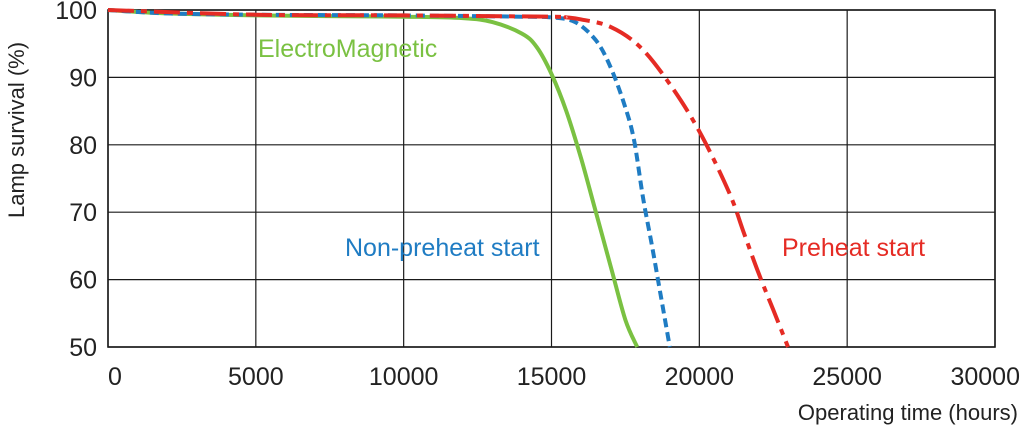 The height and width of the screenshot is (434, 1024). What do you see at coordinates (256, 377) in the screenshot?
I see `x-tick-label: 5000` at bounding box center [256, 377].